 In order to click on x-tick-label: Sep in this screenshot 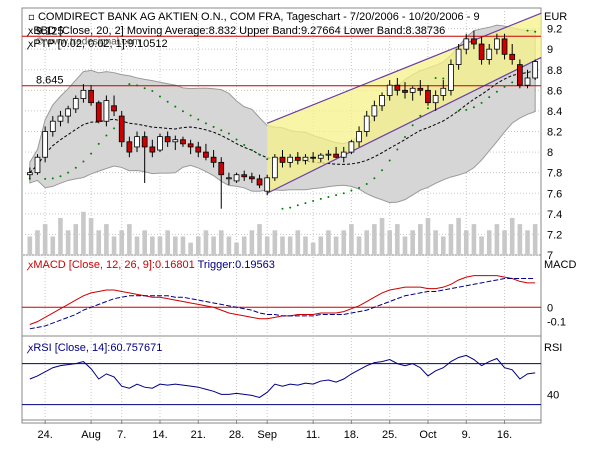, I will do `click(267, 435)`.